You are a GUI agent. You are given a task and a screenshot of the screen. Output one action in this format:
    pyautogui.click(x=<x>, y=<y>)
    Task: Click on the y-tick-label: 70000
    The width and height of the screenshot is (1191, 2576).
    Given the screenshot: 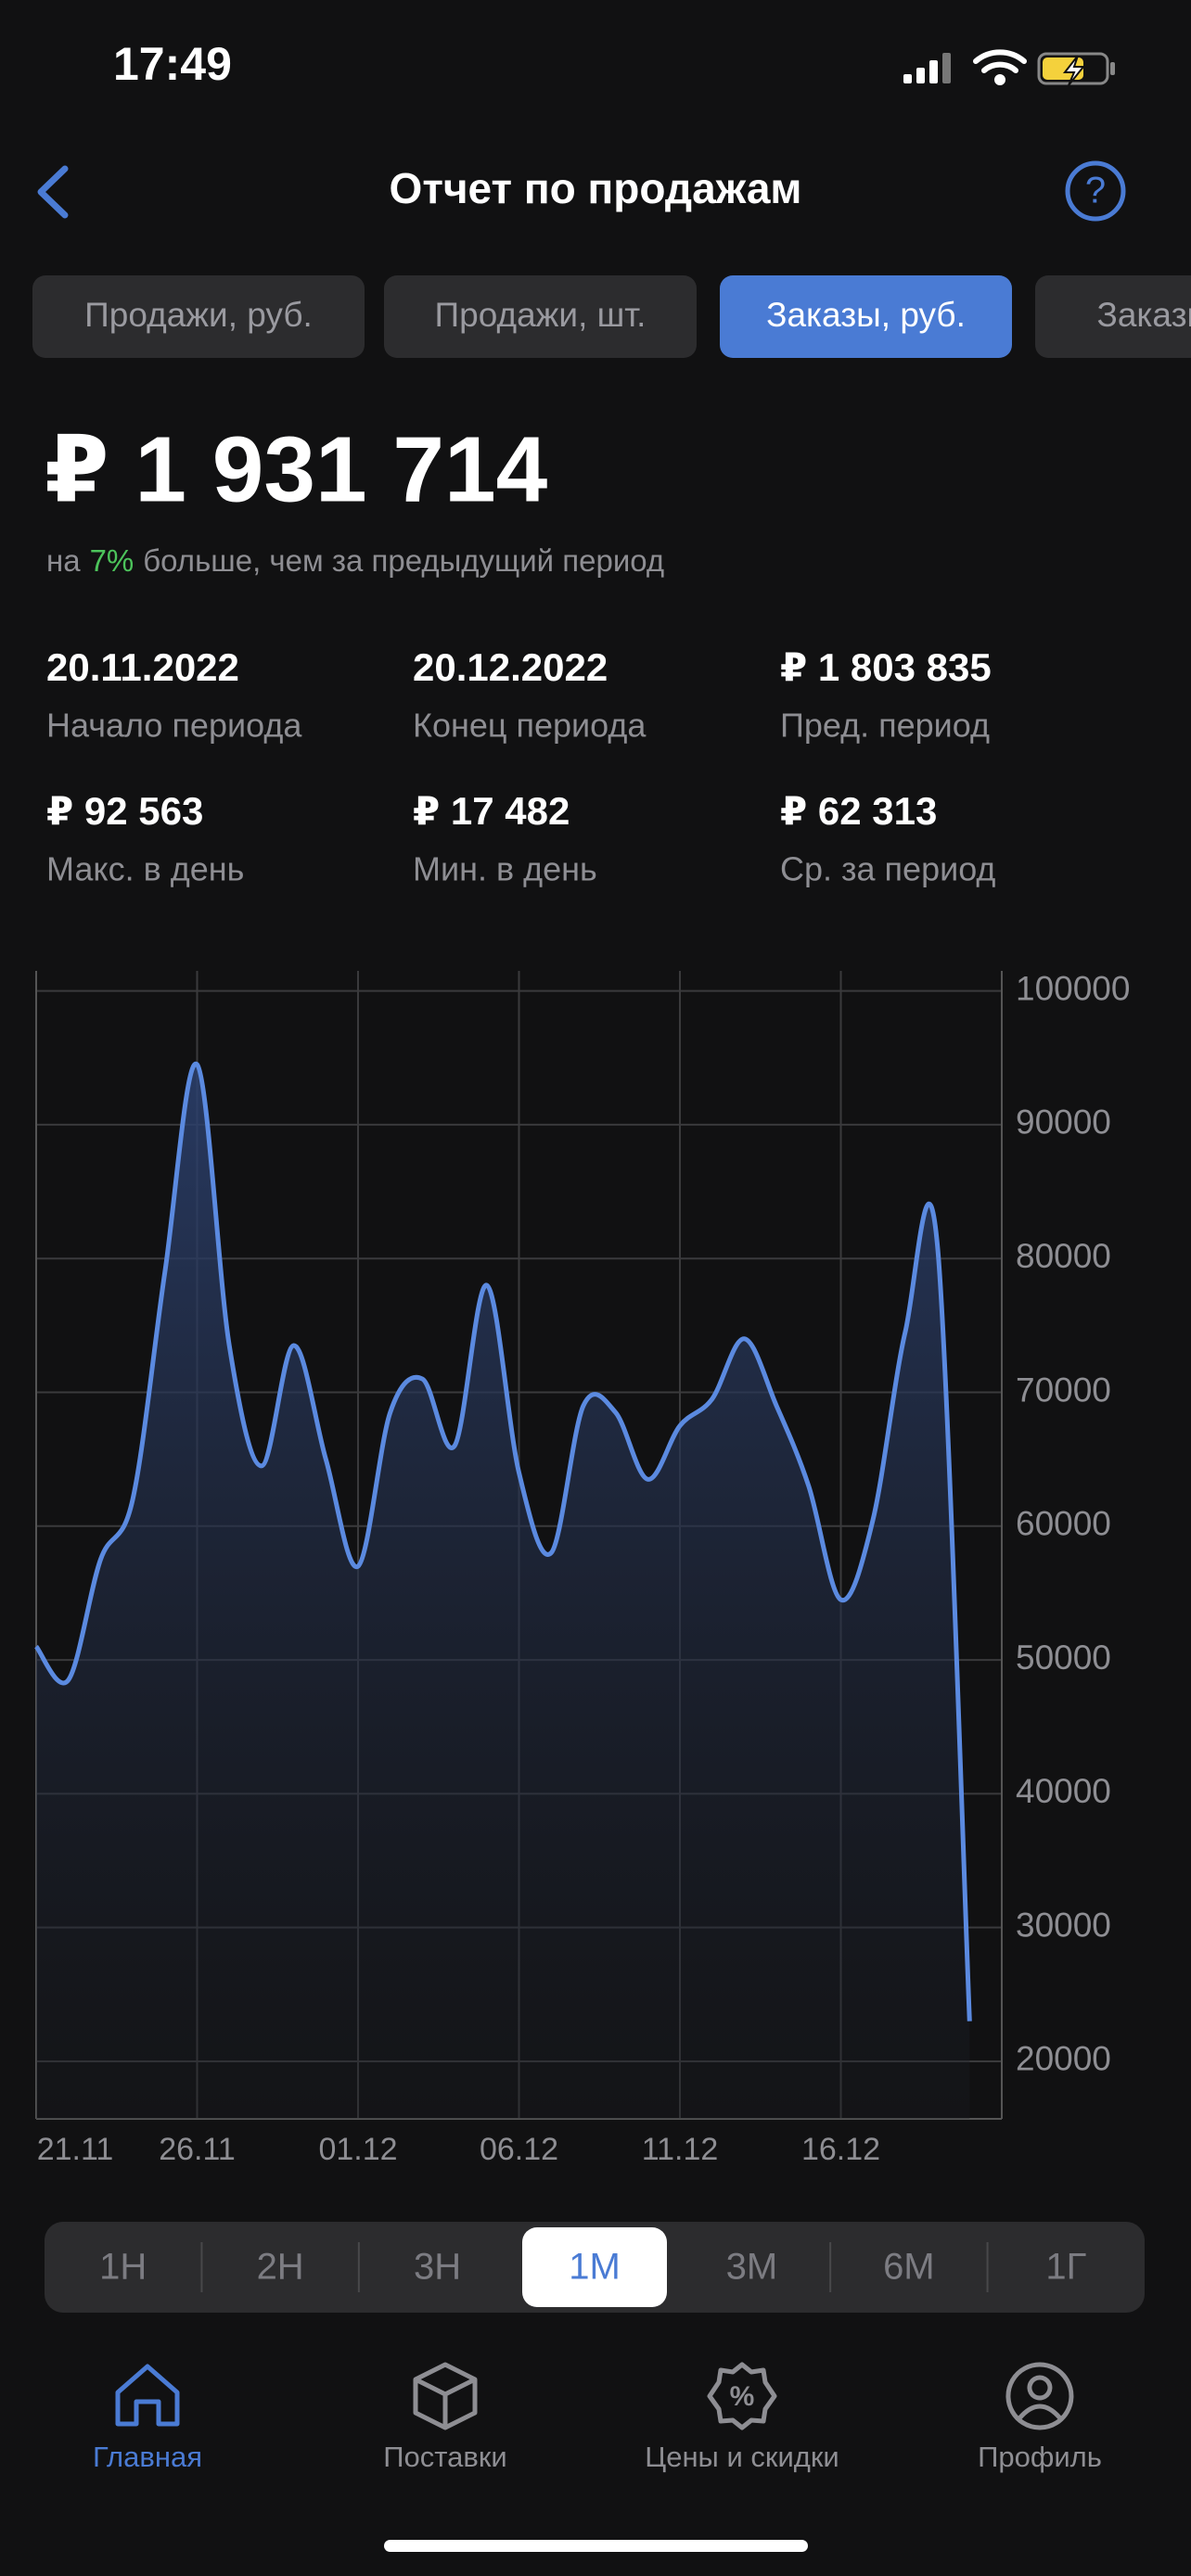 What is the action you would take?
    pyautogui.click(x=1063, y=1390)
    